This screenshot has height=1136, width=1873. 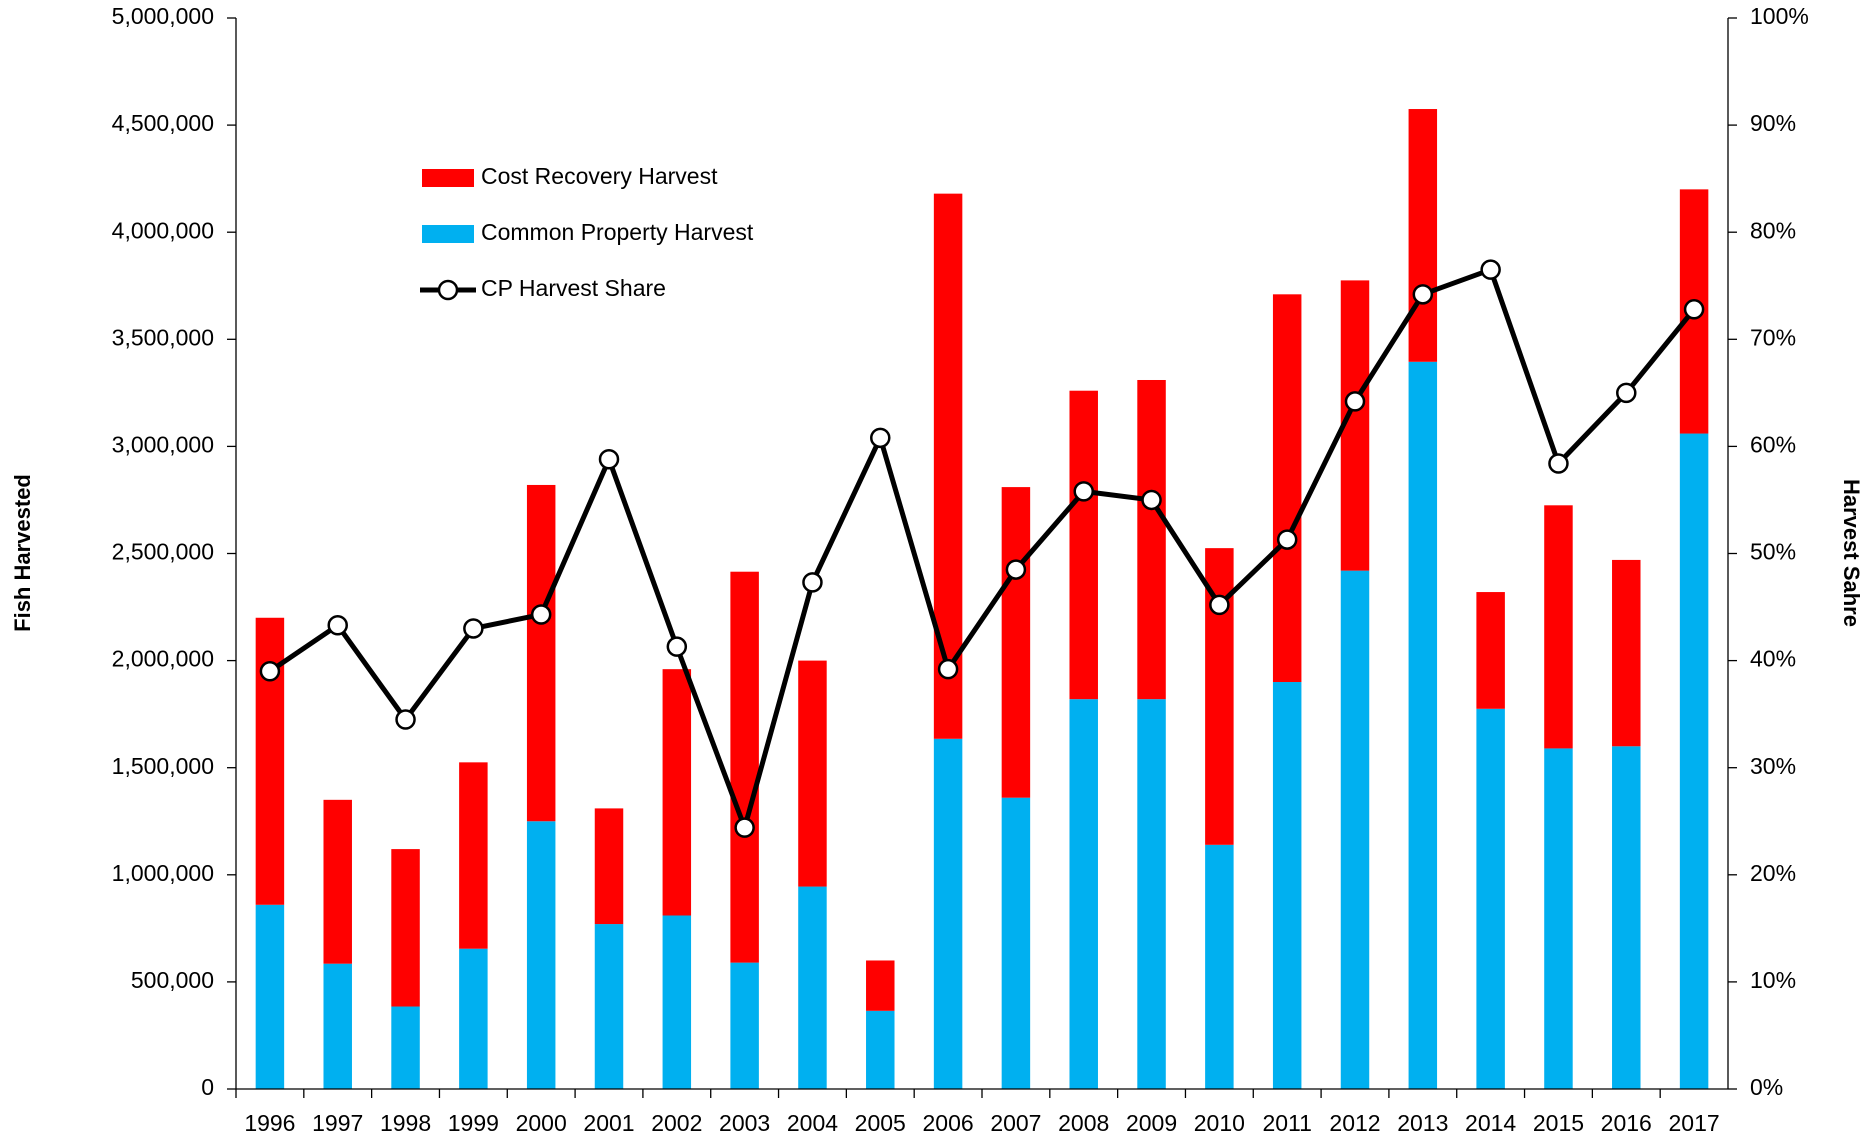 I want to click on x-tick-label: 2011, so click(x=1286, y=1123).